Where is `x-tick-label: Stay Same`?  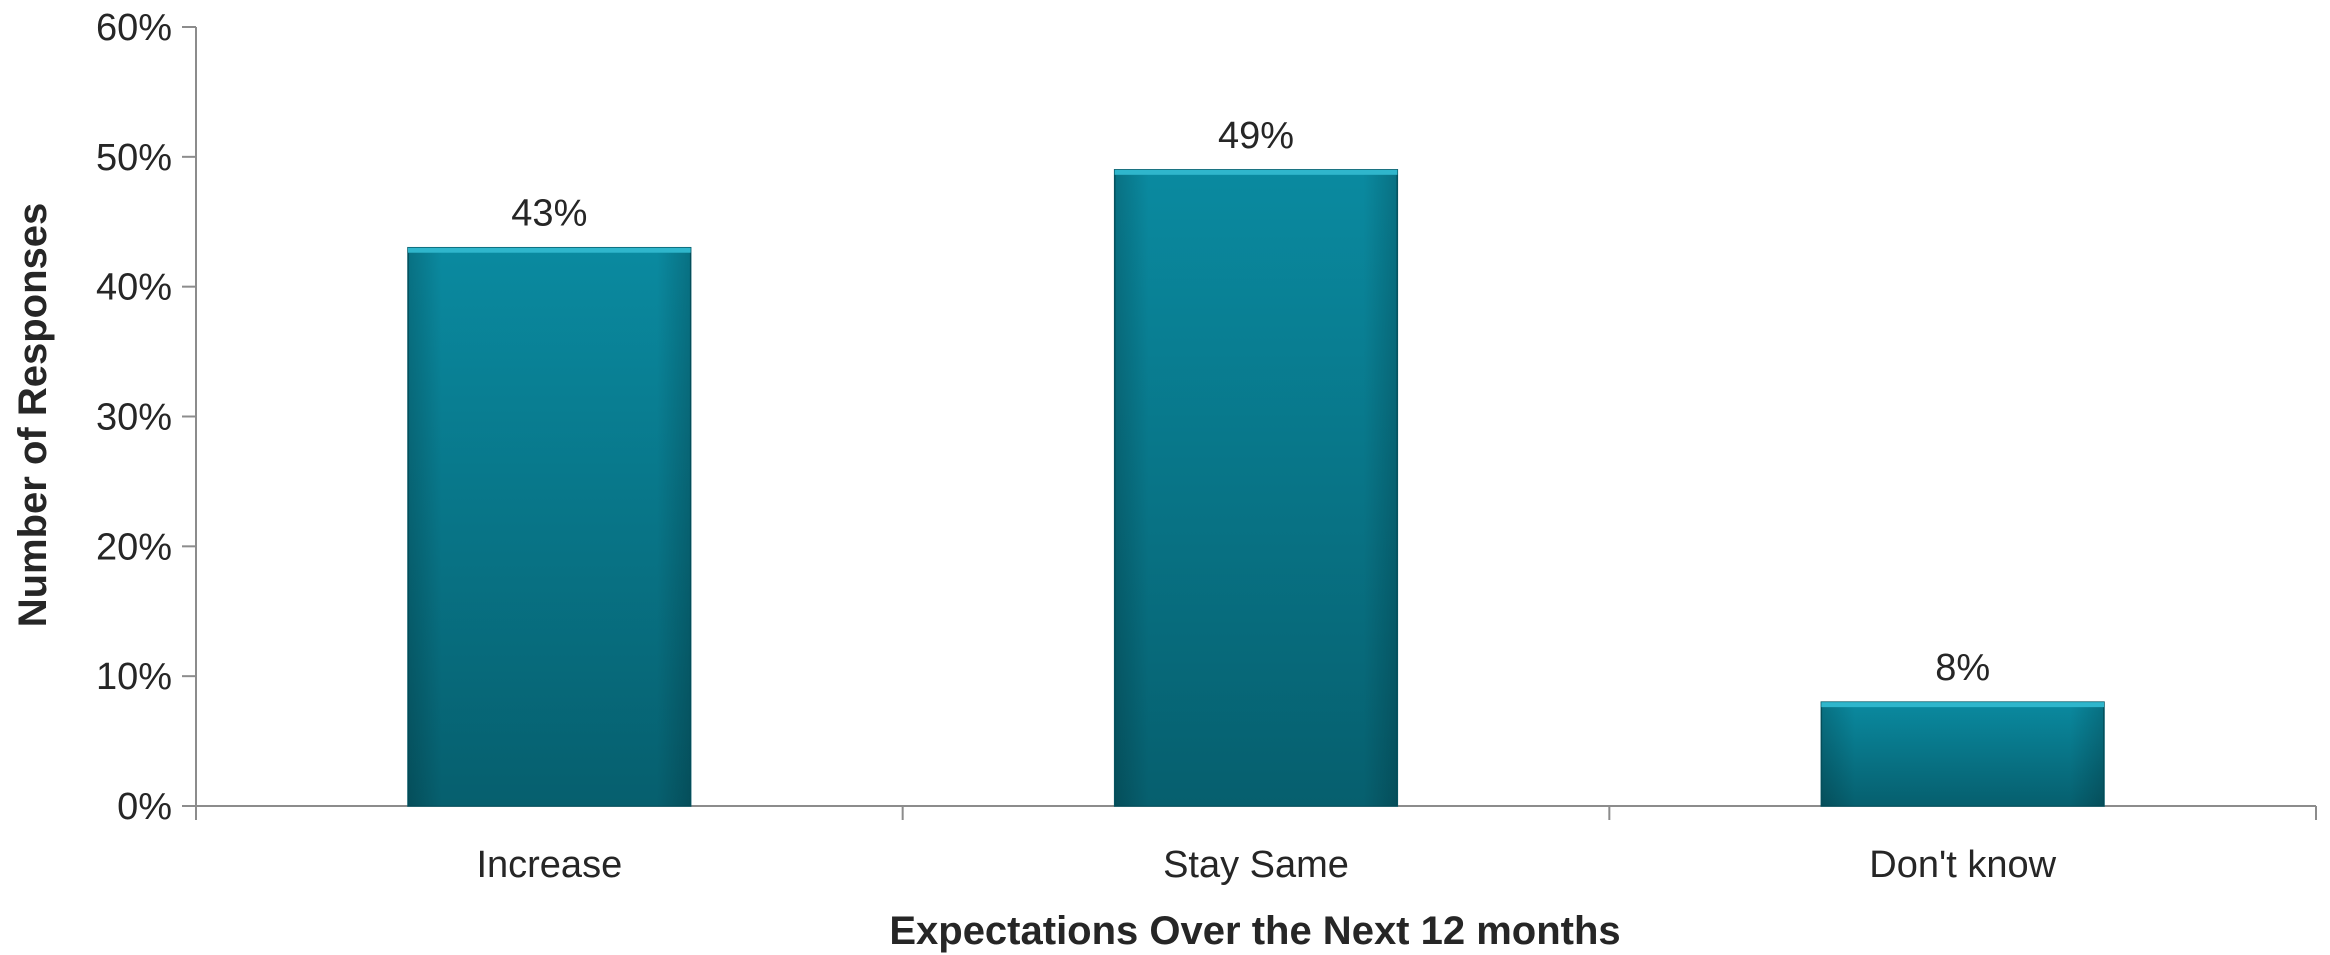
x-tick-label: Stay Same is located at coordinates (1256, 865).